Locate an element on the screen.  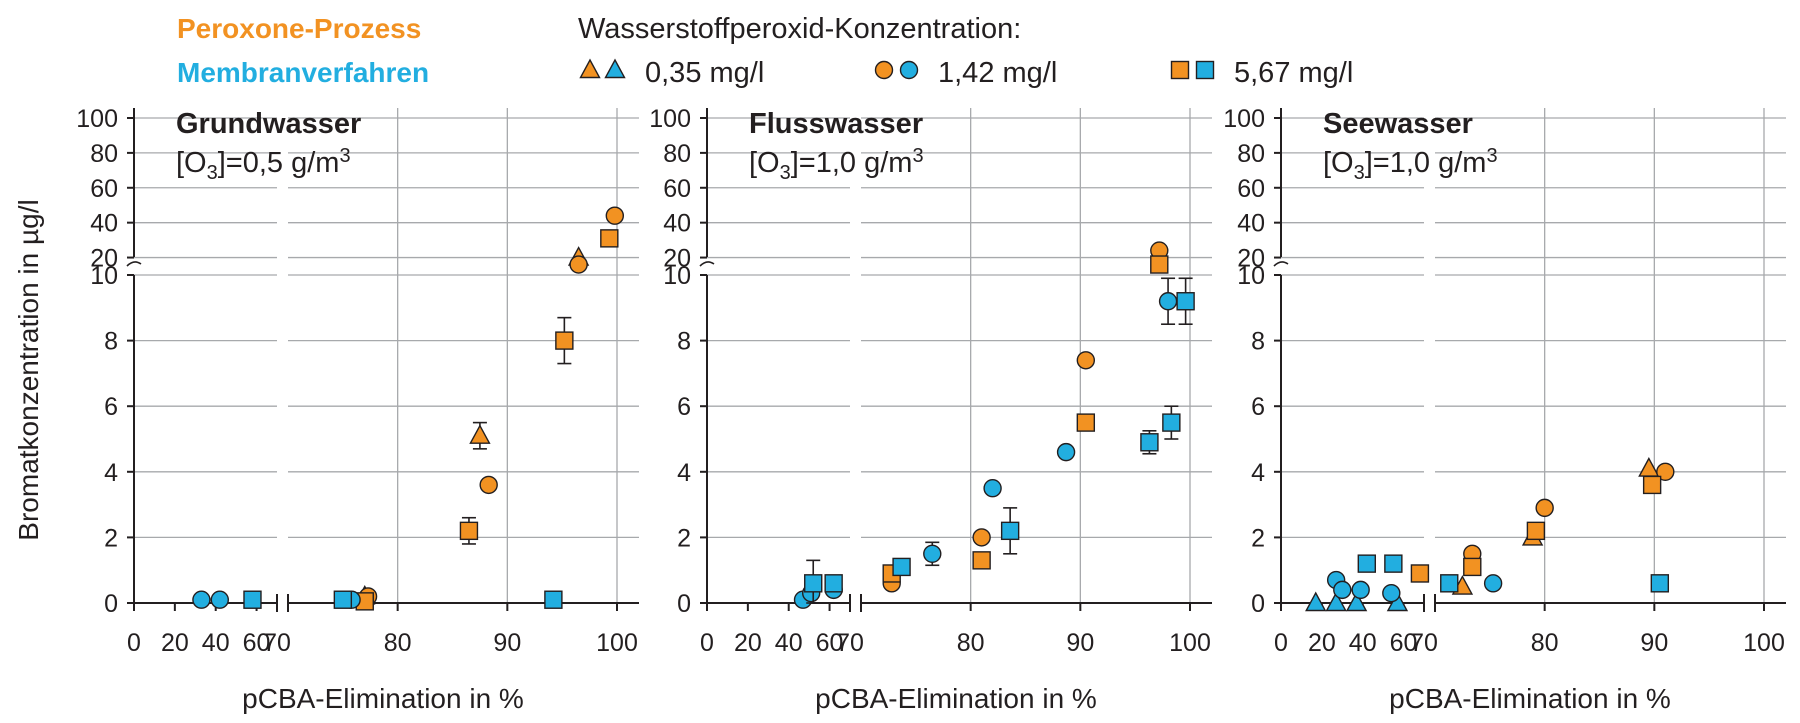
panel-subtitle: [O3]=0,5 g/m3 is located at coordinates (263, 164).